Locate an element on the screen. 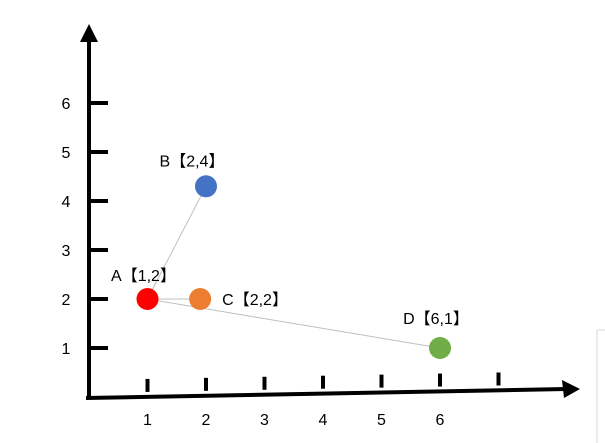 This screenshot has height=443, width=605. y-axis-arrow is located at coordinates (89, 33).